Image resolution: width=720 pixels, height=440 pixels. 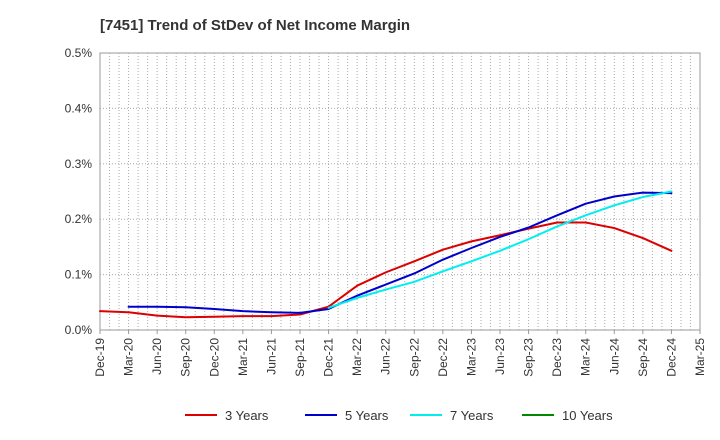 I want to click on x-tick-label: Dec-20, so click(x=214, y=357).